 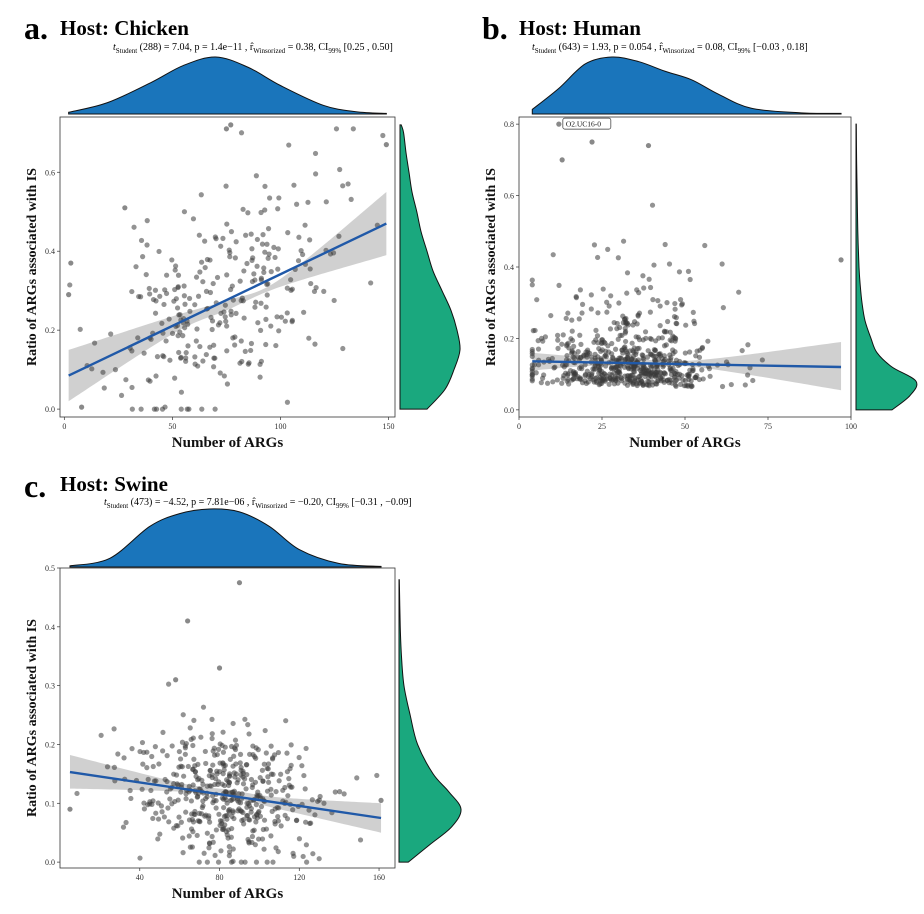 What do you see at coordinates (886, 267) in the screenshot?
I see `y-density-curve` at bounding box center [886, 267].